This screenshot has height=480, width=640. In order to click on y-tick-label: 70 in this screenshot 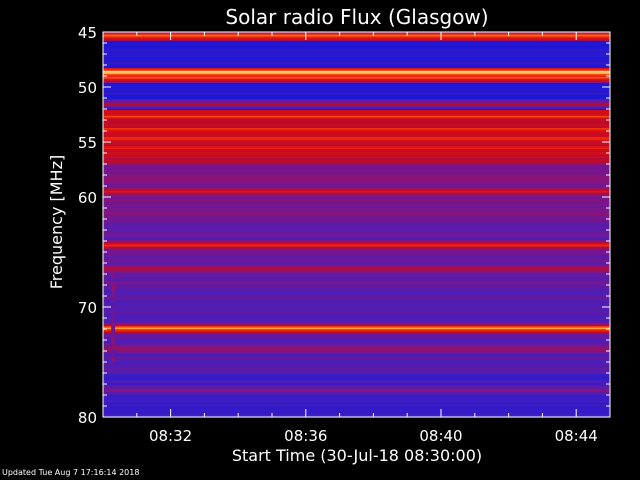, I will do `click(87, 308)`.